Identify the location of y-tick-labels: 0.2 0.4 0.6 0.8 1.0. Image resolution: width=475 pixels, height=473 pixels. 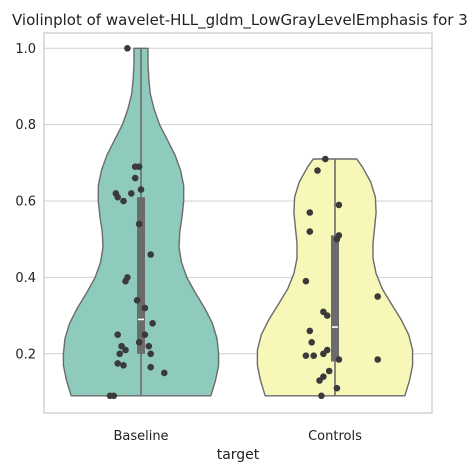
(25, 202).